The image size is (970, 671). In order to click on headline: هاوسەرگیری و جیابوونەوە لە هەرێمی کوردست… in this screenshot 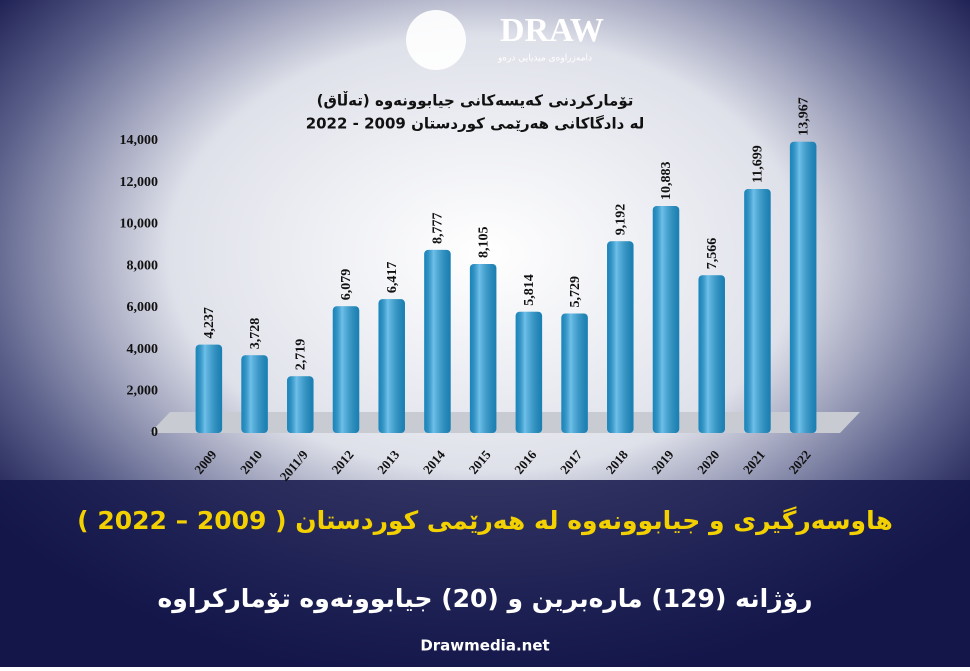, I will do `click(485, 521)`.